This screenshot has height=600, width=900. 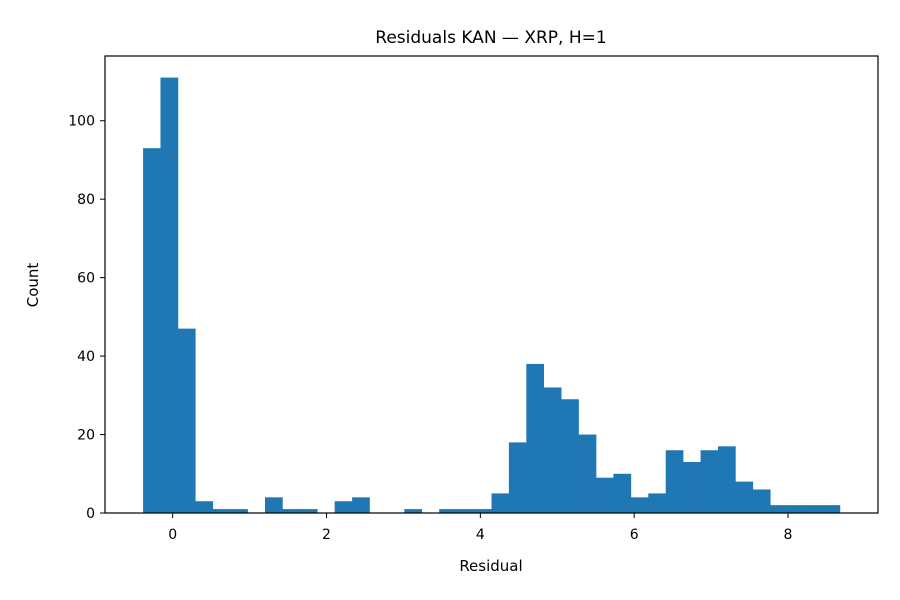 What do you see at coordinates (81, 122) in the screenshot?
I see `y-tick-label: 100` at bounding box center [81, 122].